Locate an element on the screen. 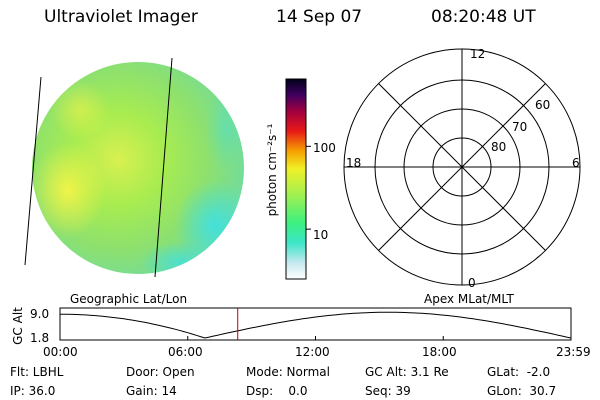 This screenshot has width=600, height=400. gain-status: Gain: 14 is located at coordinates (151, 391).